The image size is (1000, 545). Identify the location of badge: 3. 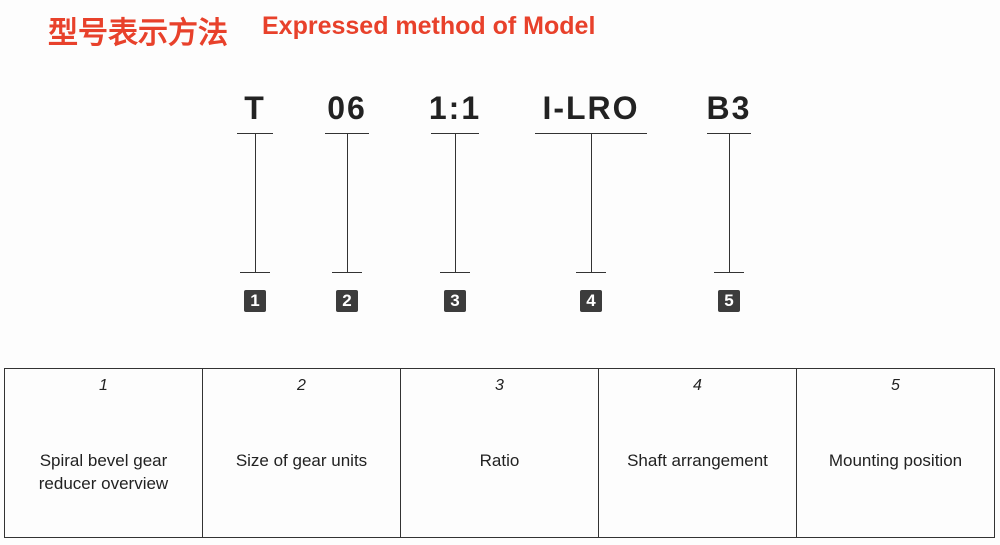
(455, 301).